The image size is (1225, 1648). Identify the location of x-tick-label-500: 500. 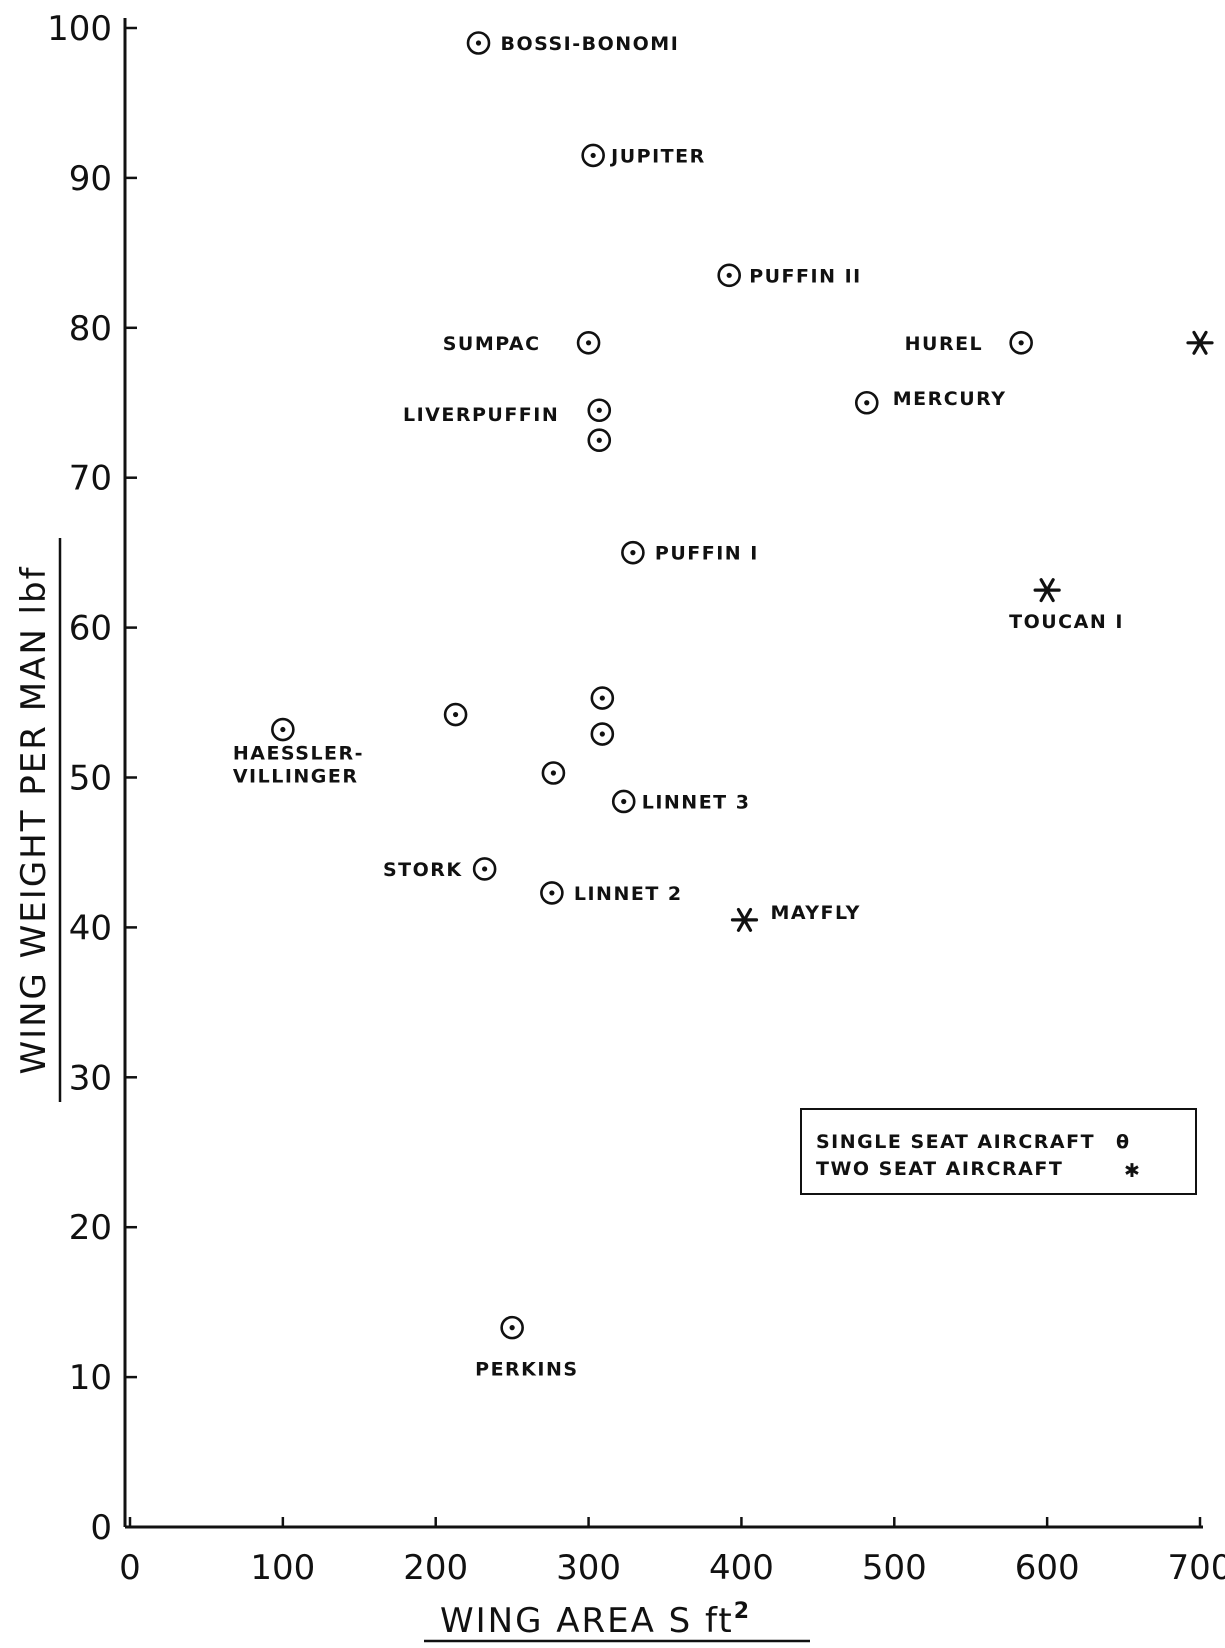
(894, 1568).